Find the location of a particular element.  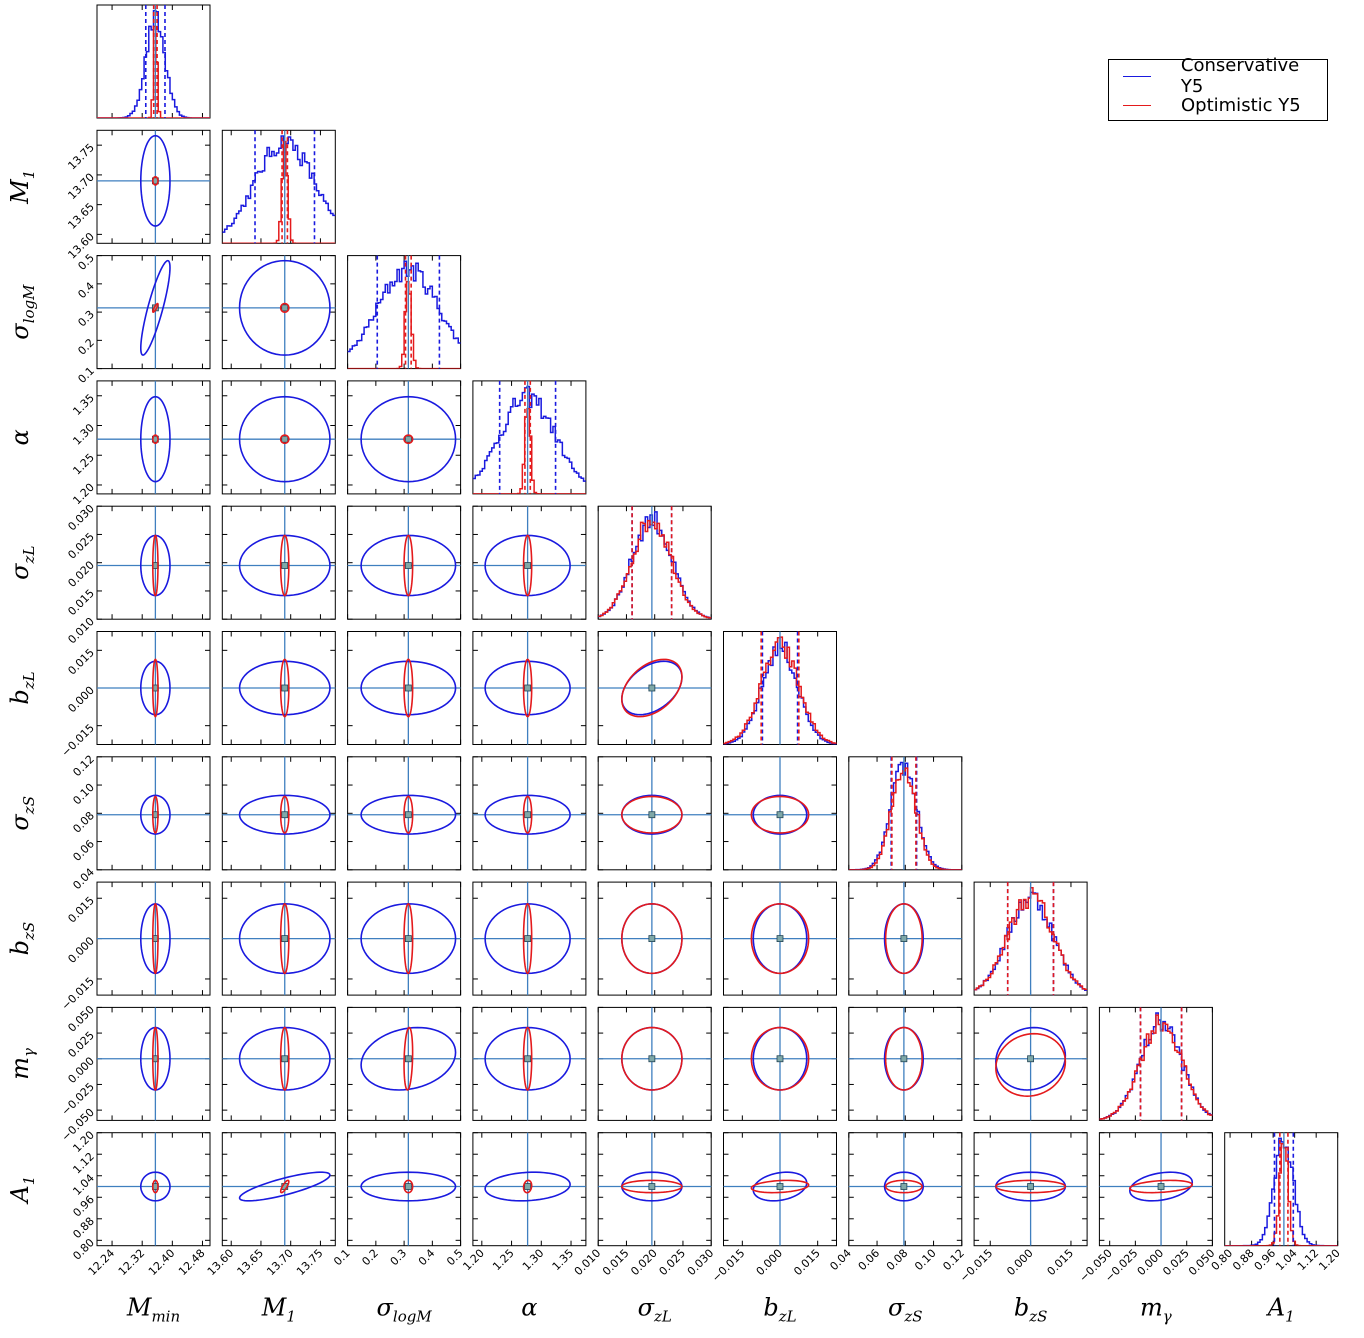

x-tick-label: 0.1 is located at coordinates (342, 1258).